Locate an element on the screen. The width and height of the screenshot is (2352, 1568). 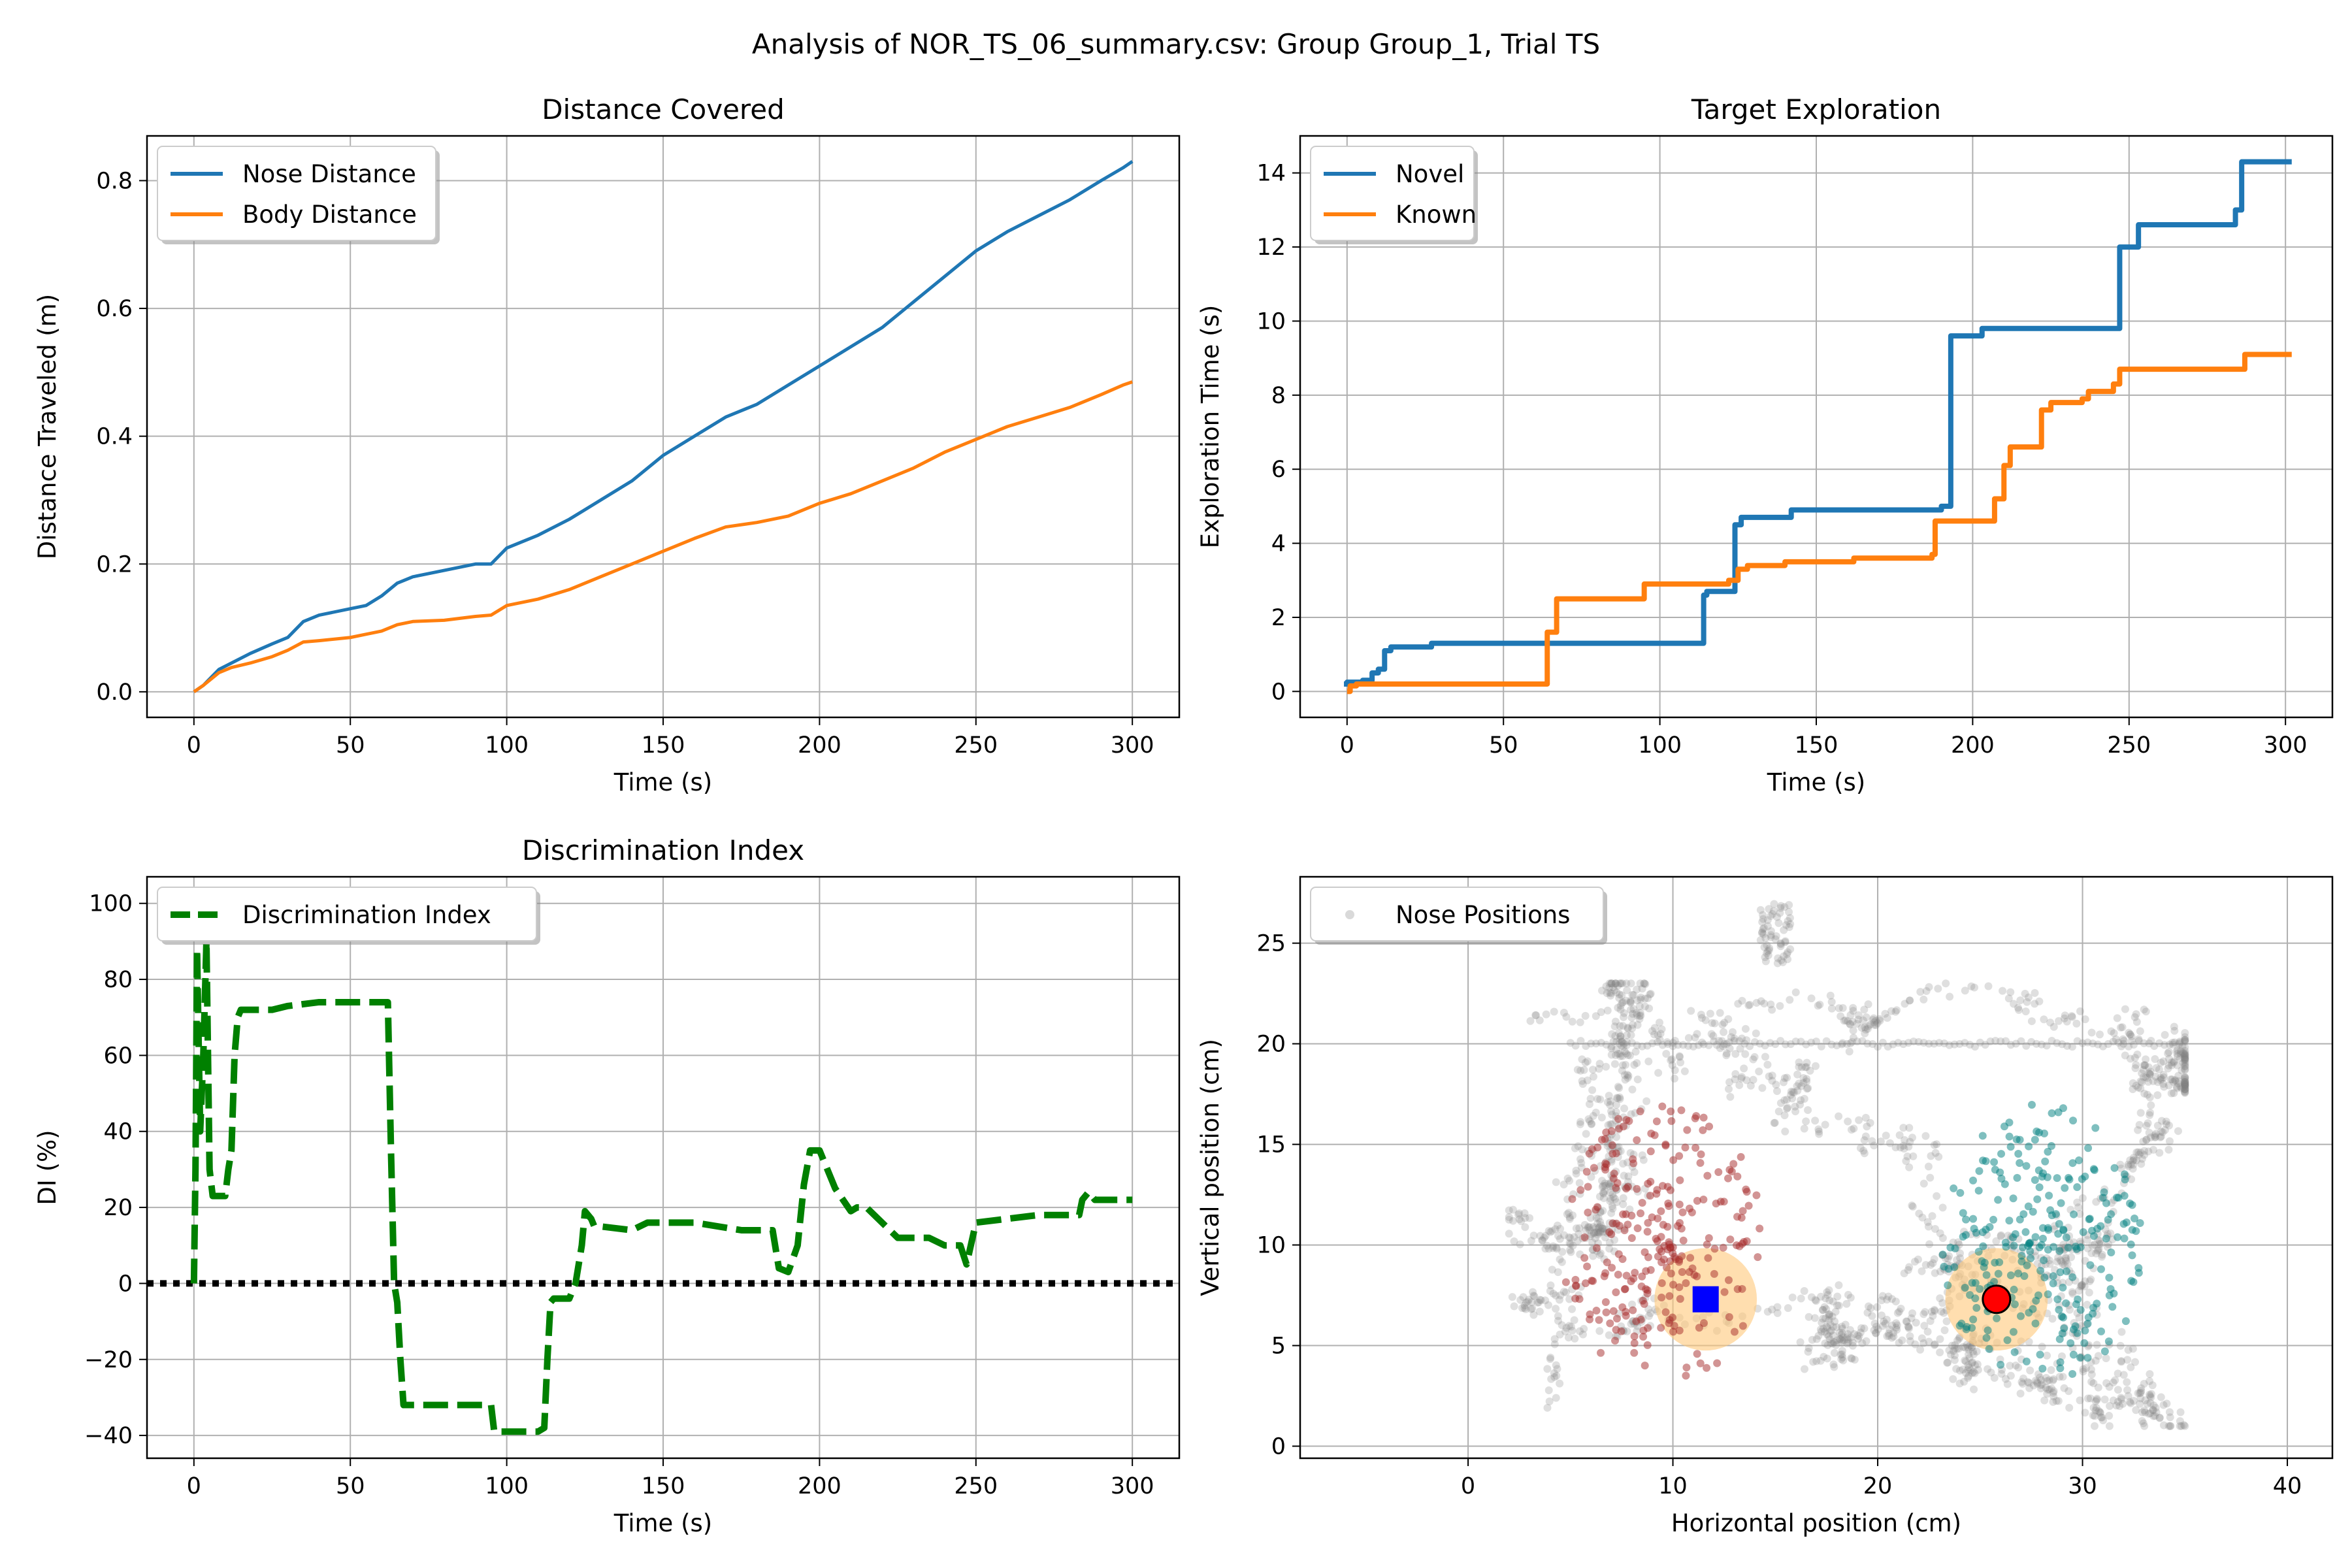
square-target-marker is located at coordinates (1705, 1299).